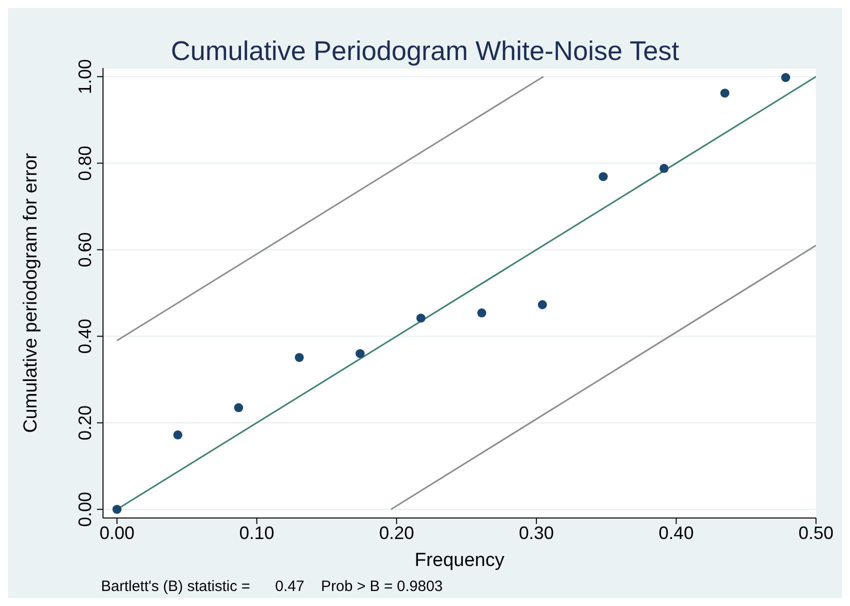  Describe the element at coordinates (85, 76) in the screenshot. I see `y-tick-label: 1.00` at that location.